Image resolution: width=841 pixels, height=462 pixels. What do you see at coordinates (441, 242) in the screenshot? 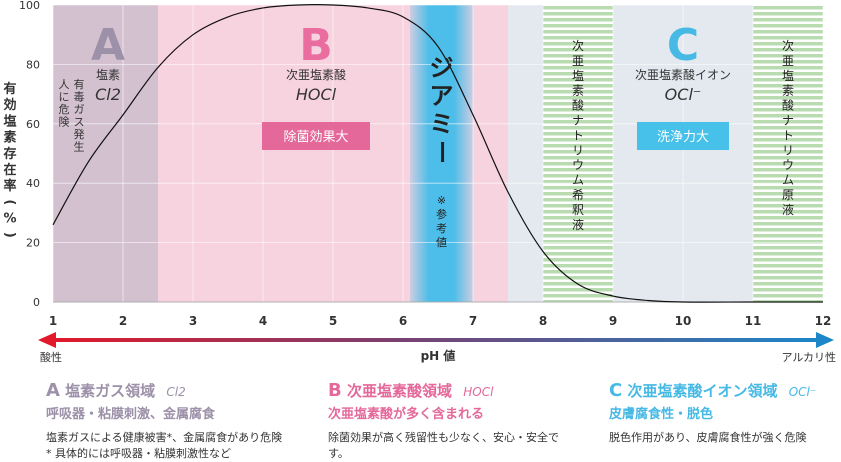
I see `giamy-note-char: 値` at bounding box center [441, 242].